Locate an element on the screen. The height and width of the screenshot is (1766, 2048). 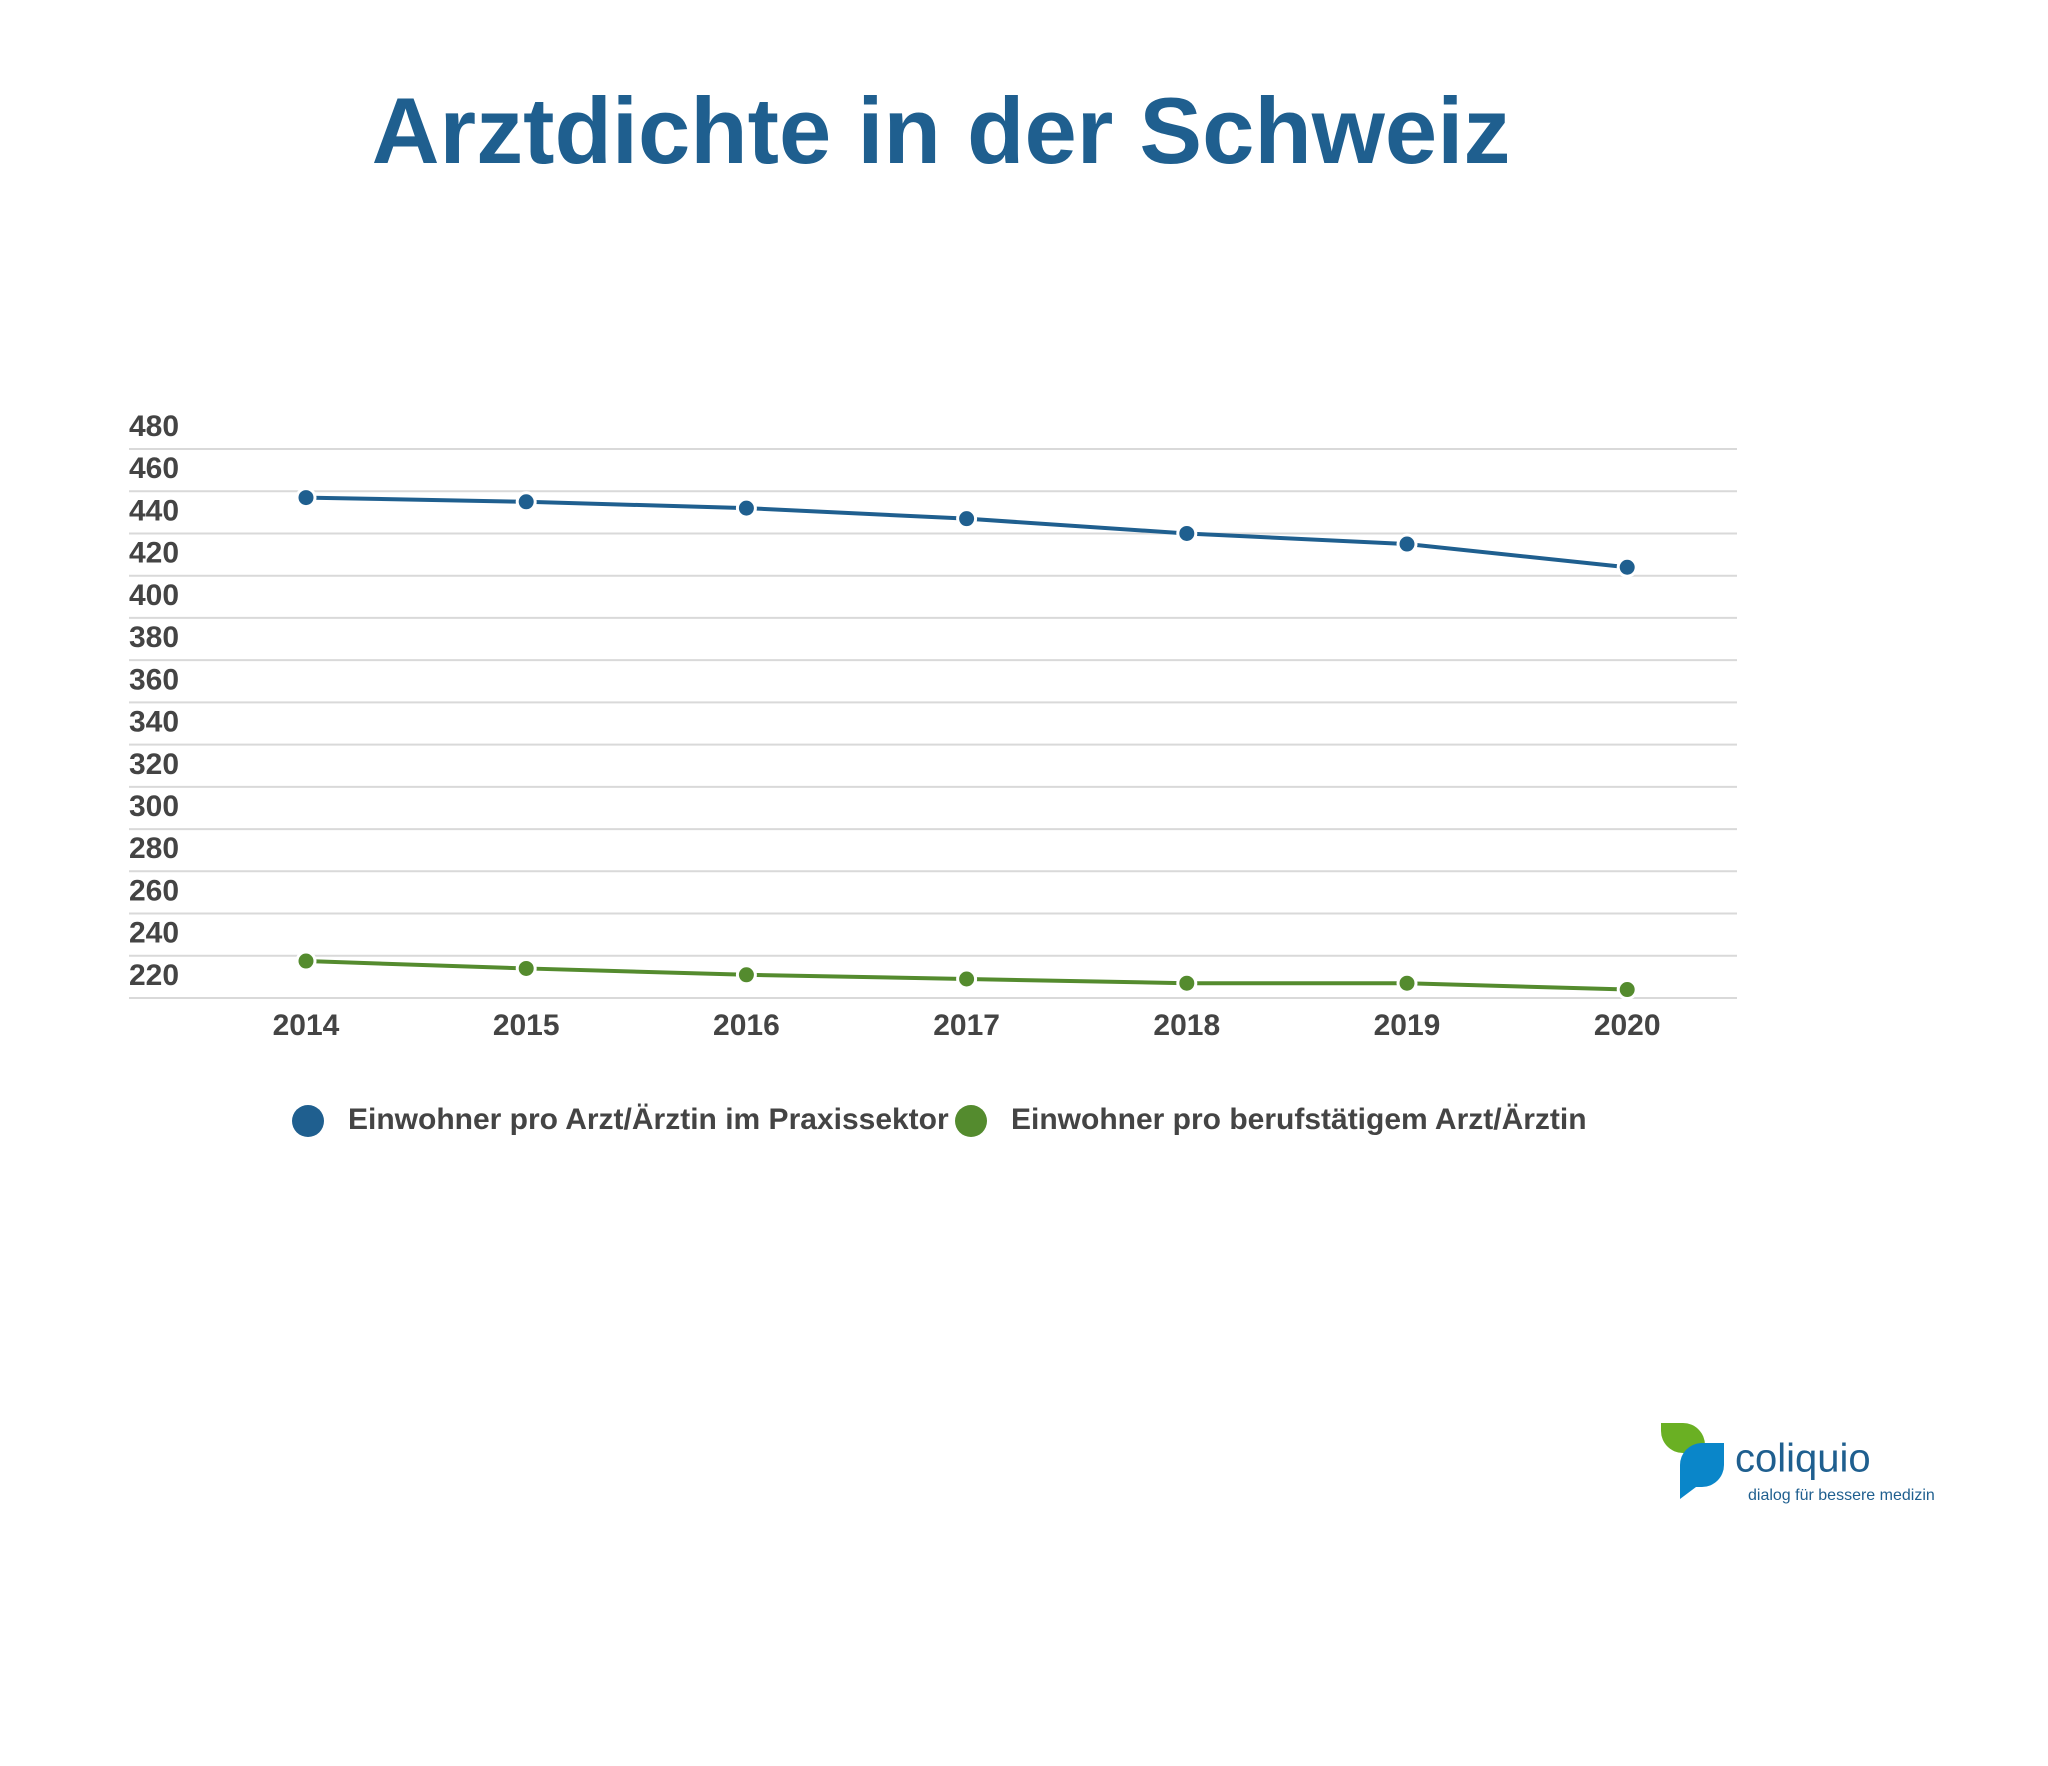
x-tick-label: 2017 is located at coordinates (966, 1025).